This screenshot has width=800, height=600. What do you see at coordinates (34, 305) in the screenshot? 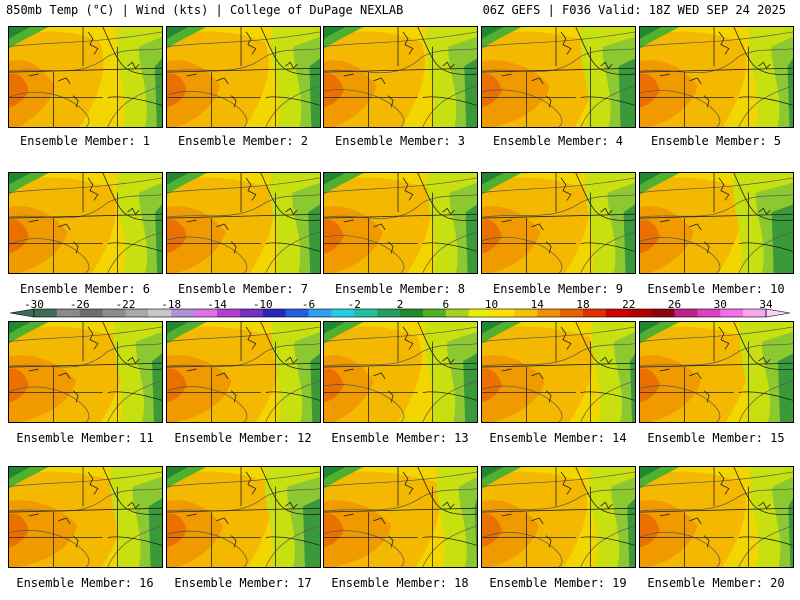
I see `colorbar-tick-label: -30` at bounding box center [34, 305].